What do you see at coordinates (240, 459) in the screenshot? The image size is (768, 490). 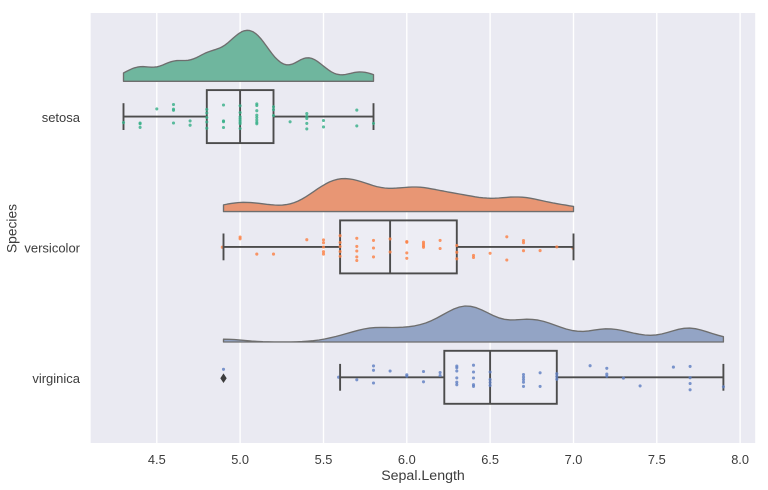 I see `svg-text: 5.0` at bounding box center [240, 459].